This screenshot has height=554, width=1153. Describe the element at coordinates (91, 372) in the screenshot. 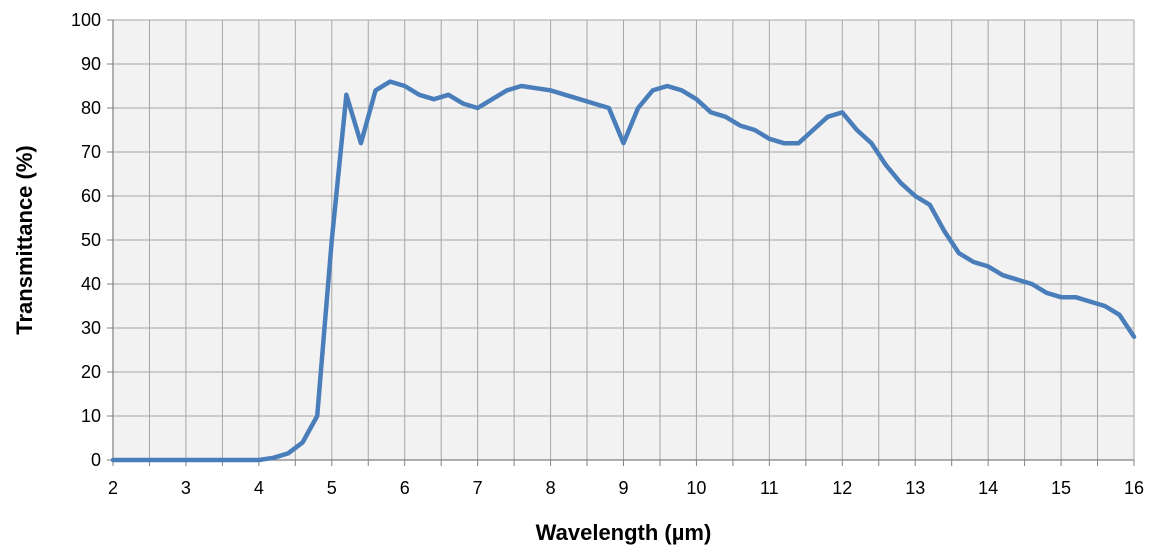

I see `y-tick-label: 20` at that location.